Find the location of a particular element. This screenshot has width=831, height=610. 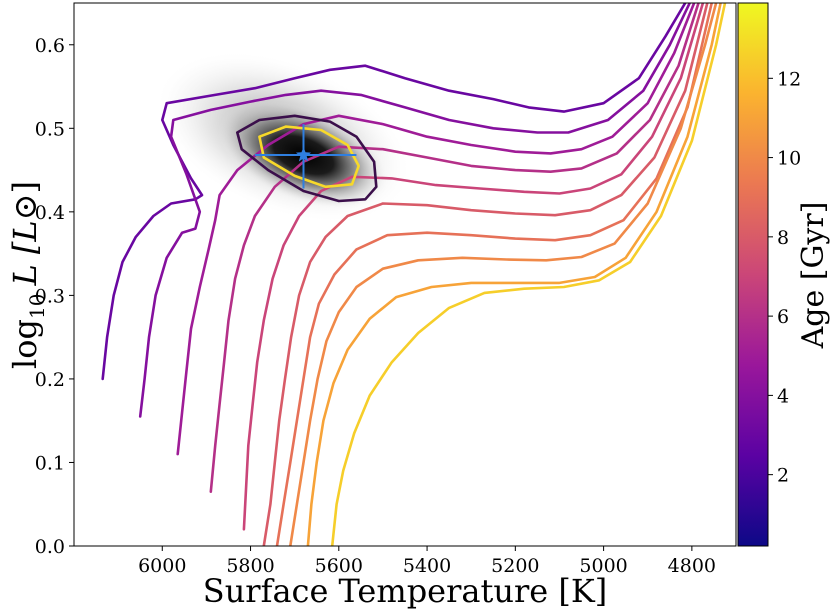

star-marker is located at coordinates (303, 154).